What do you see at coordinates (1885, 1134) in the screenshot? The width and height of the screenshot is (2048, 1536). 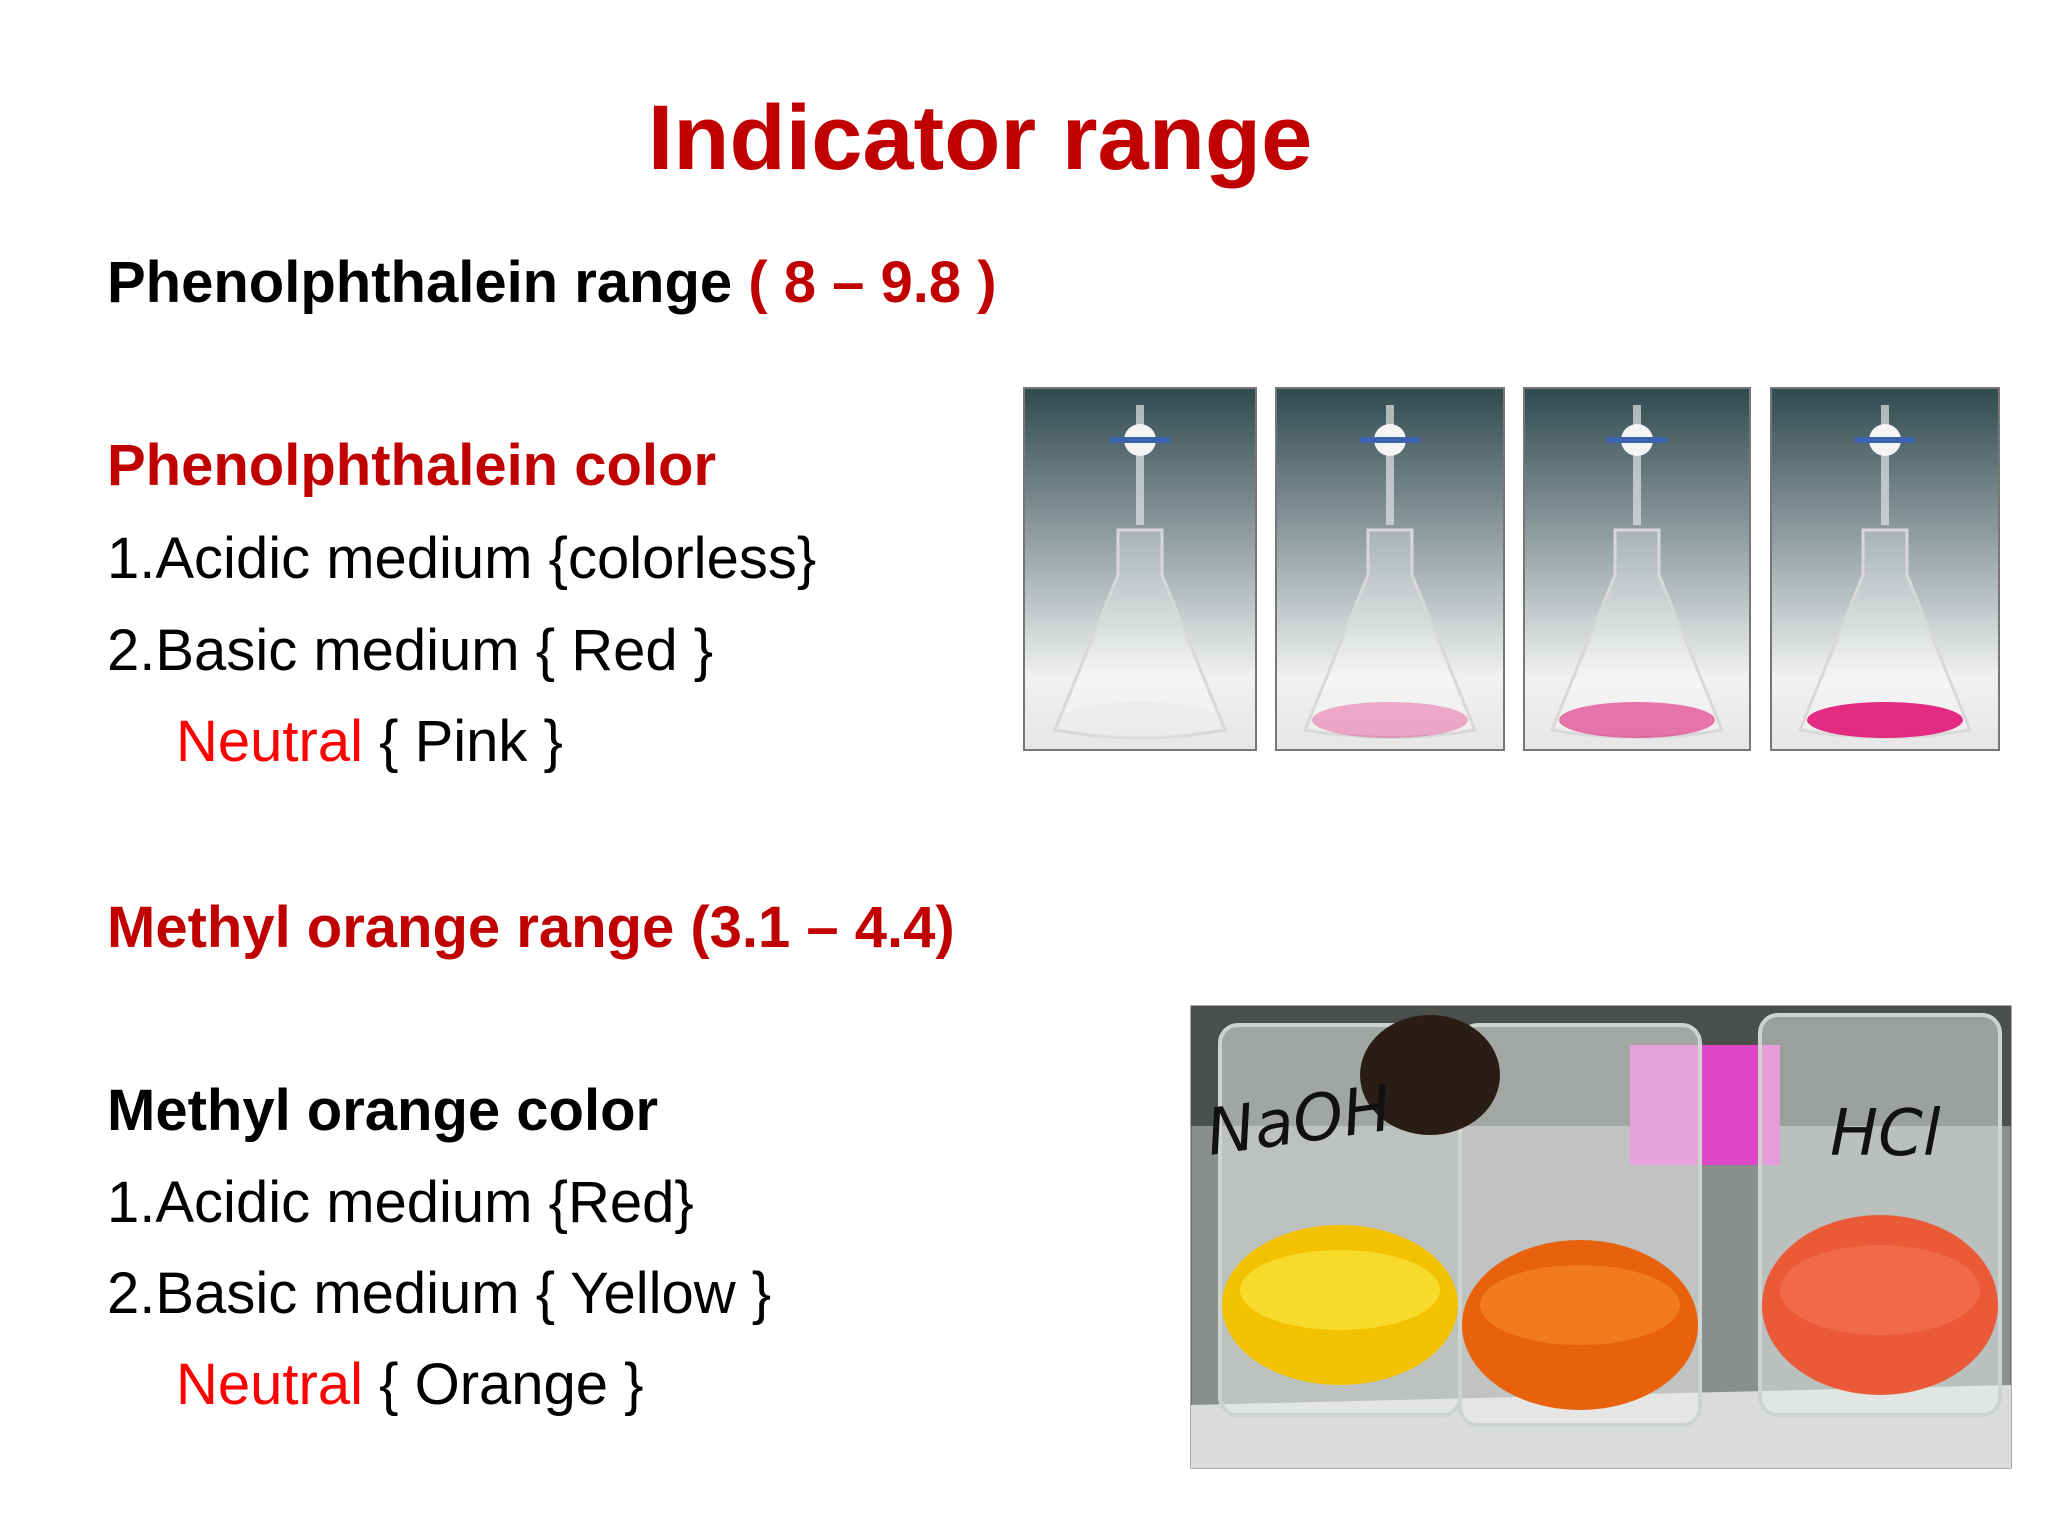 I see `handwritten-label: HCl` at bounding box center [1885, 1134].